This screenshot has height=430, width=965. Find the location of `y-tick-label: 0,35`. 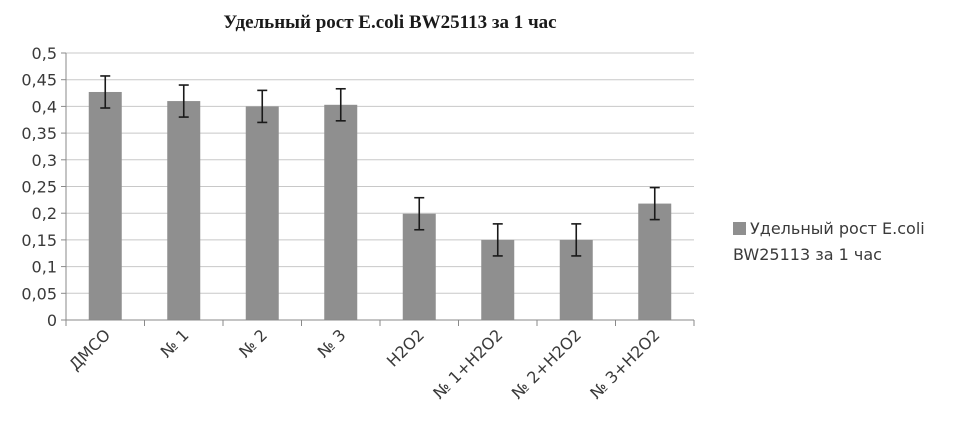

y-tick-label: 0,35 is located at coordinates (39, 133).